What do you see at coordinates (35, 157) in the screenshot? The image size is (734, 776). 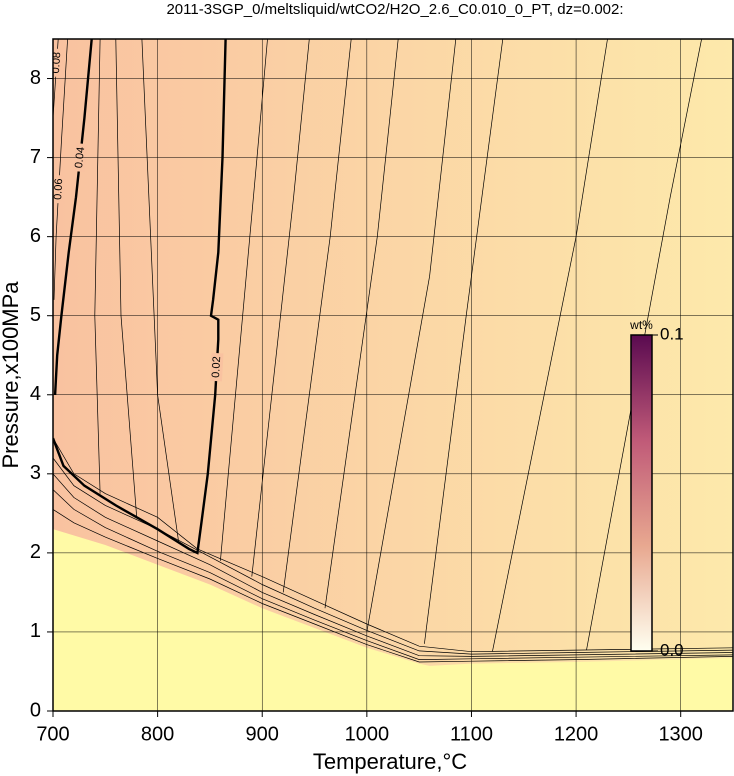 I see `y-tick-label: 7` at bounding box center [35, 157].